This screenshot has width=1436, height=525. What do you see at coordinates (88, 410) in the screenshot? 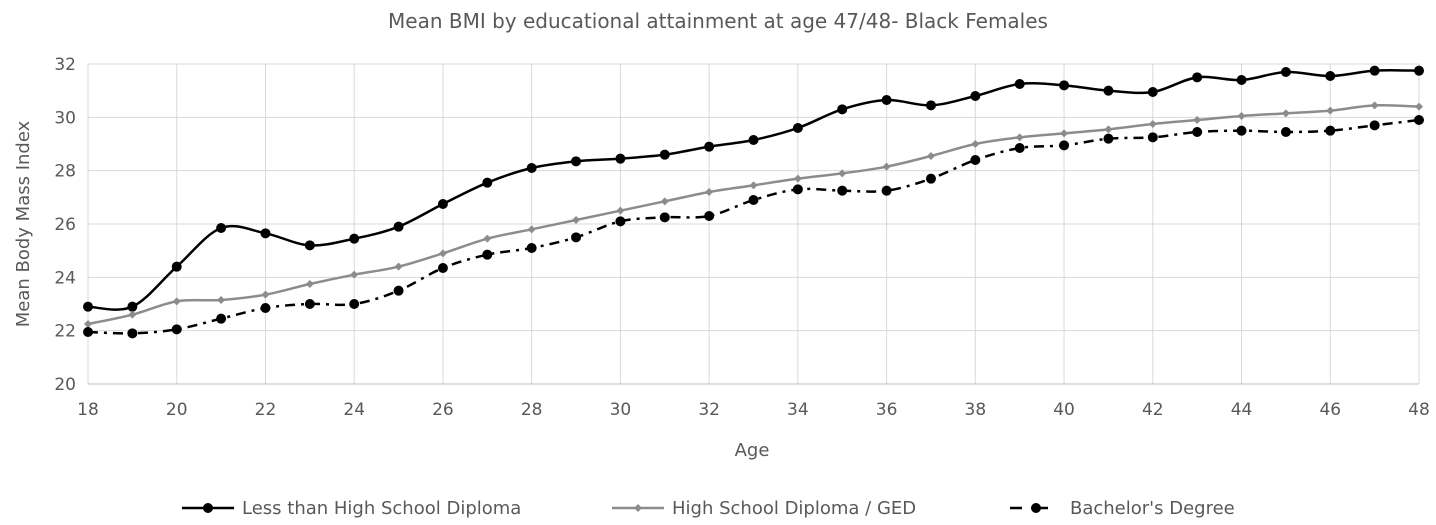
I see `x-tick-label: 18` at bounding box center [88, 410].